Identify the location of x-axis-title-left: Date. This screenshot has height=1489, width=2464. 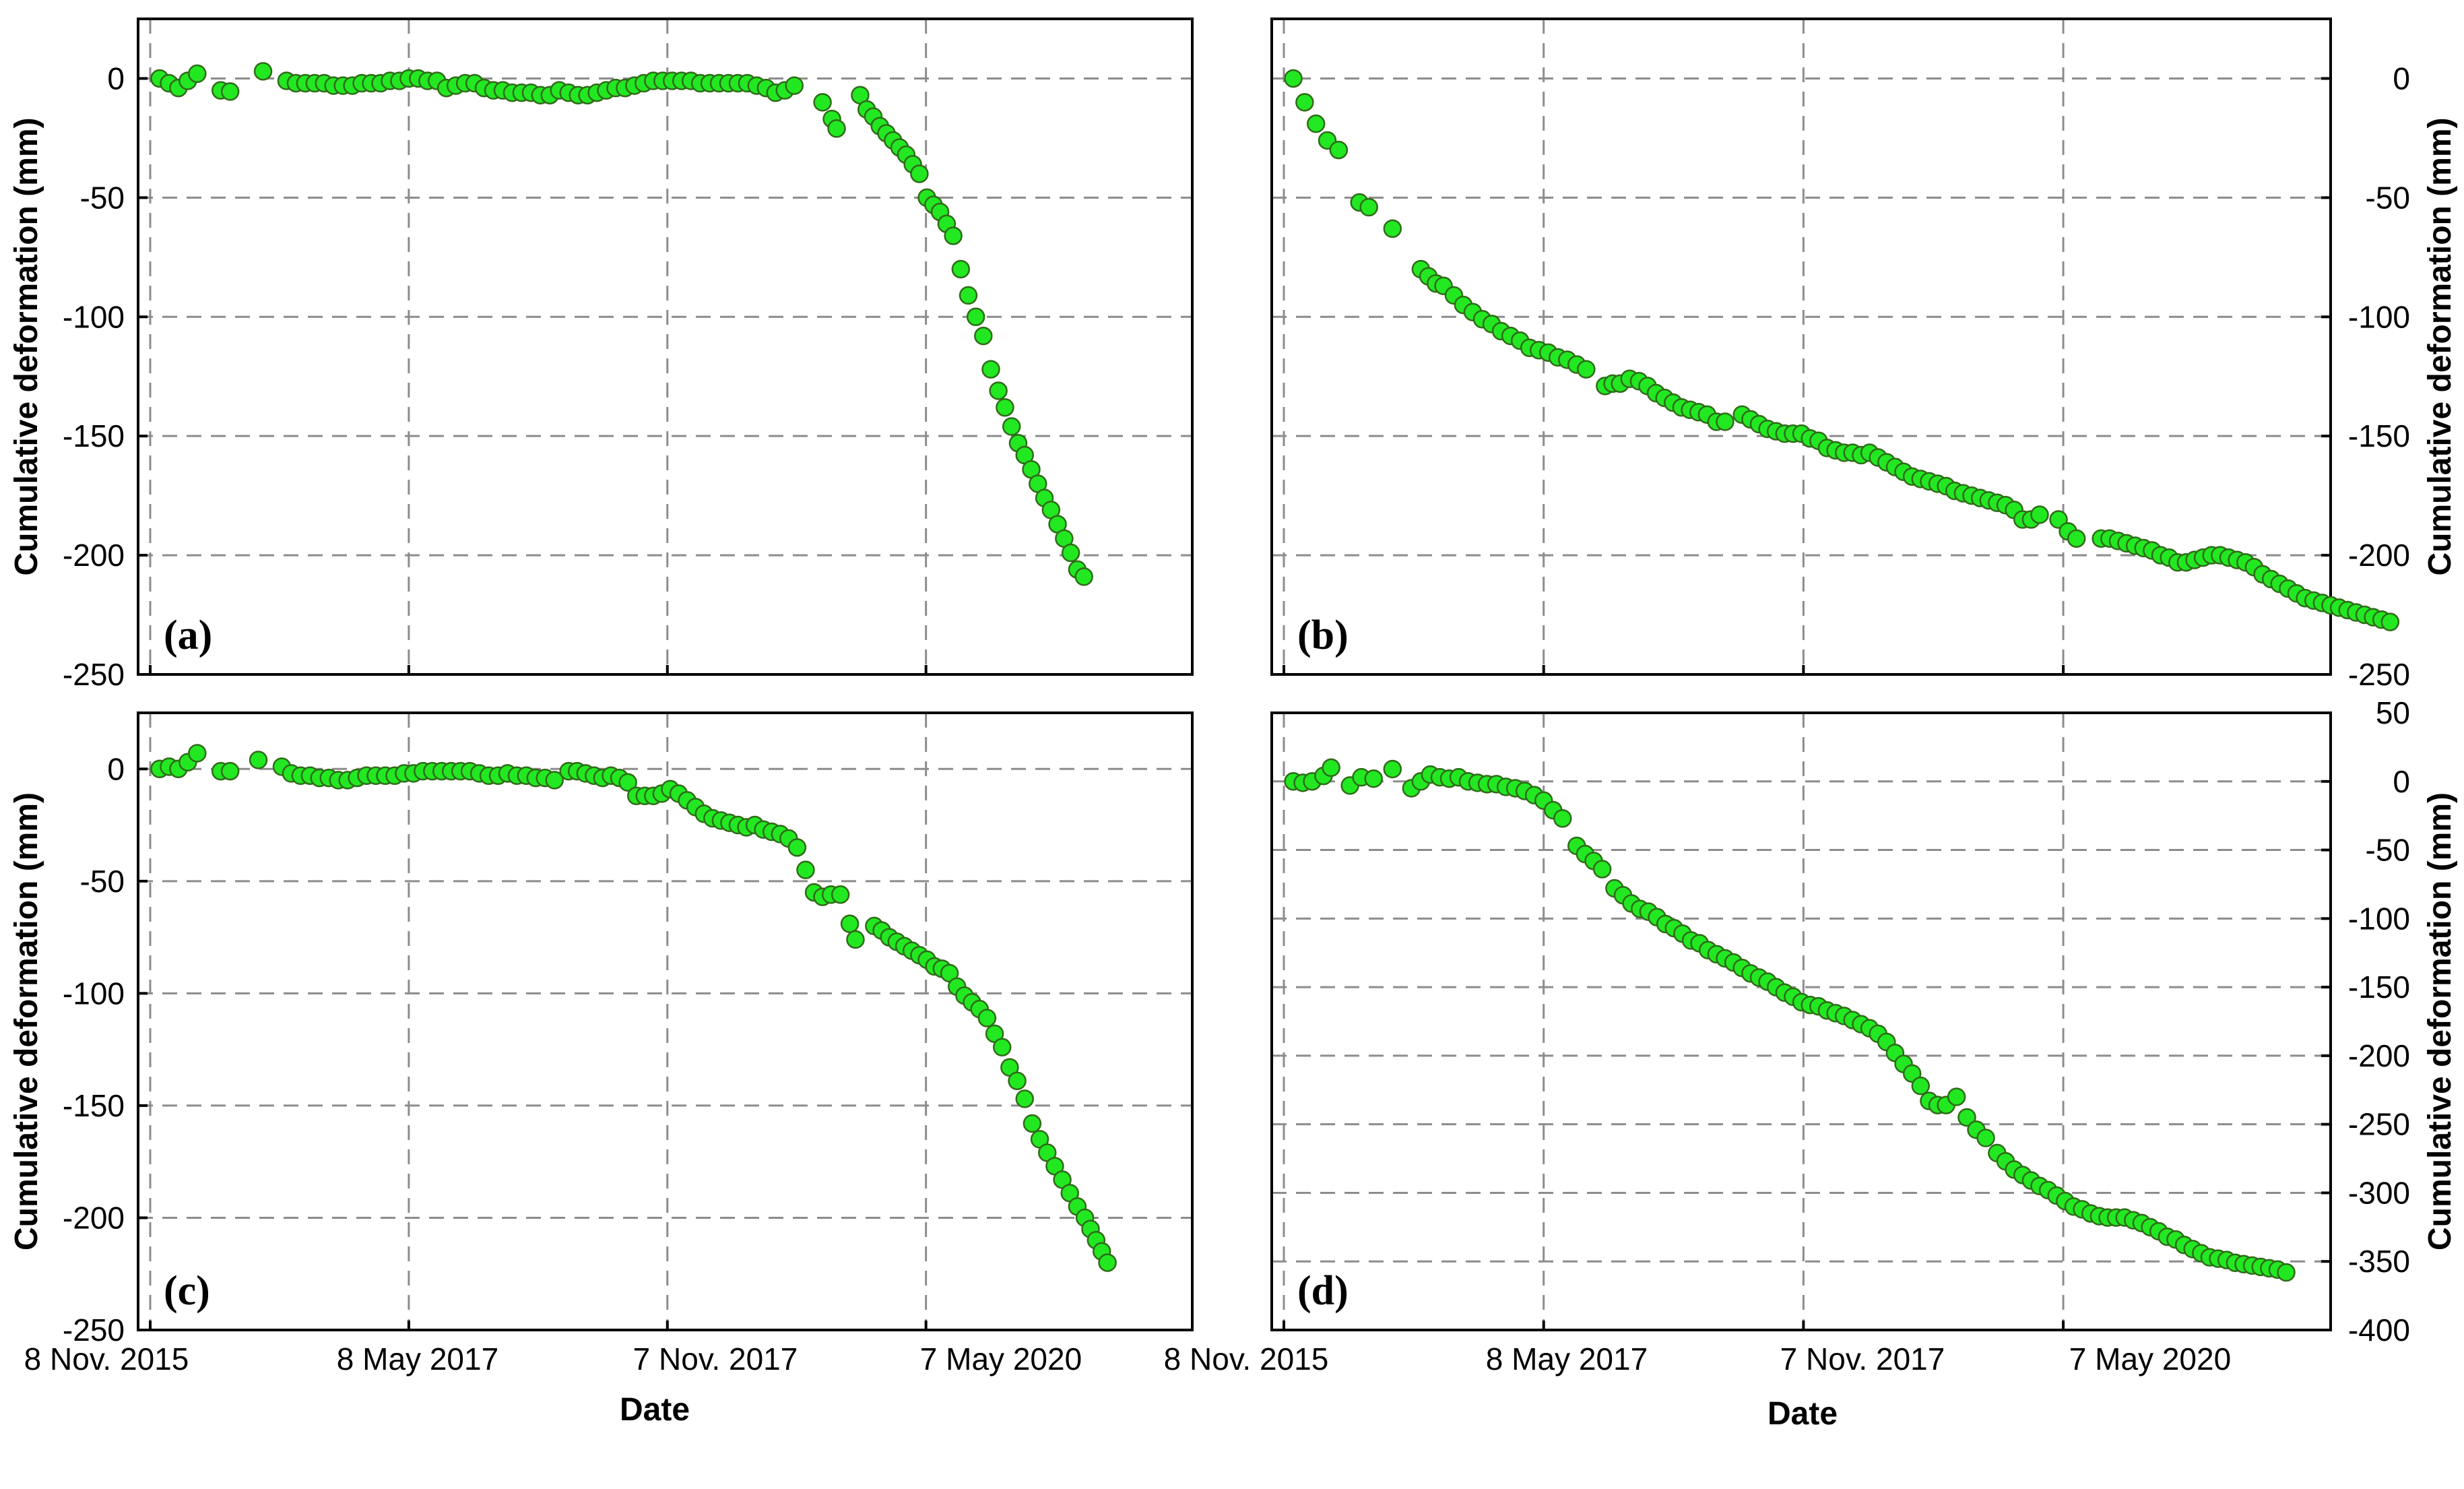
(655, 1410).